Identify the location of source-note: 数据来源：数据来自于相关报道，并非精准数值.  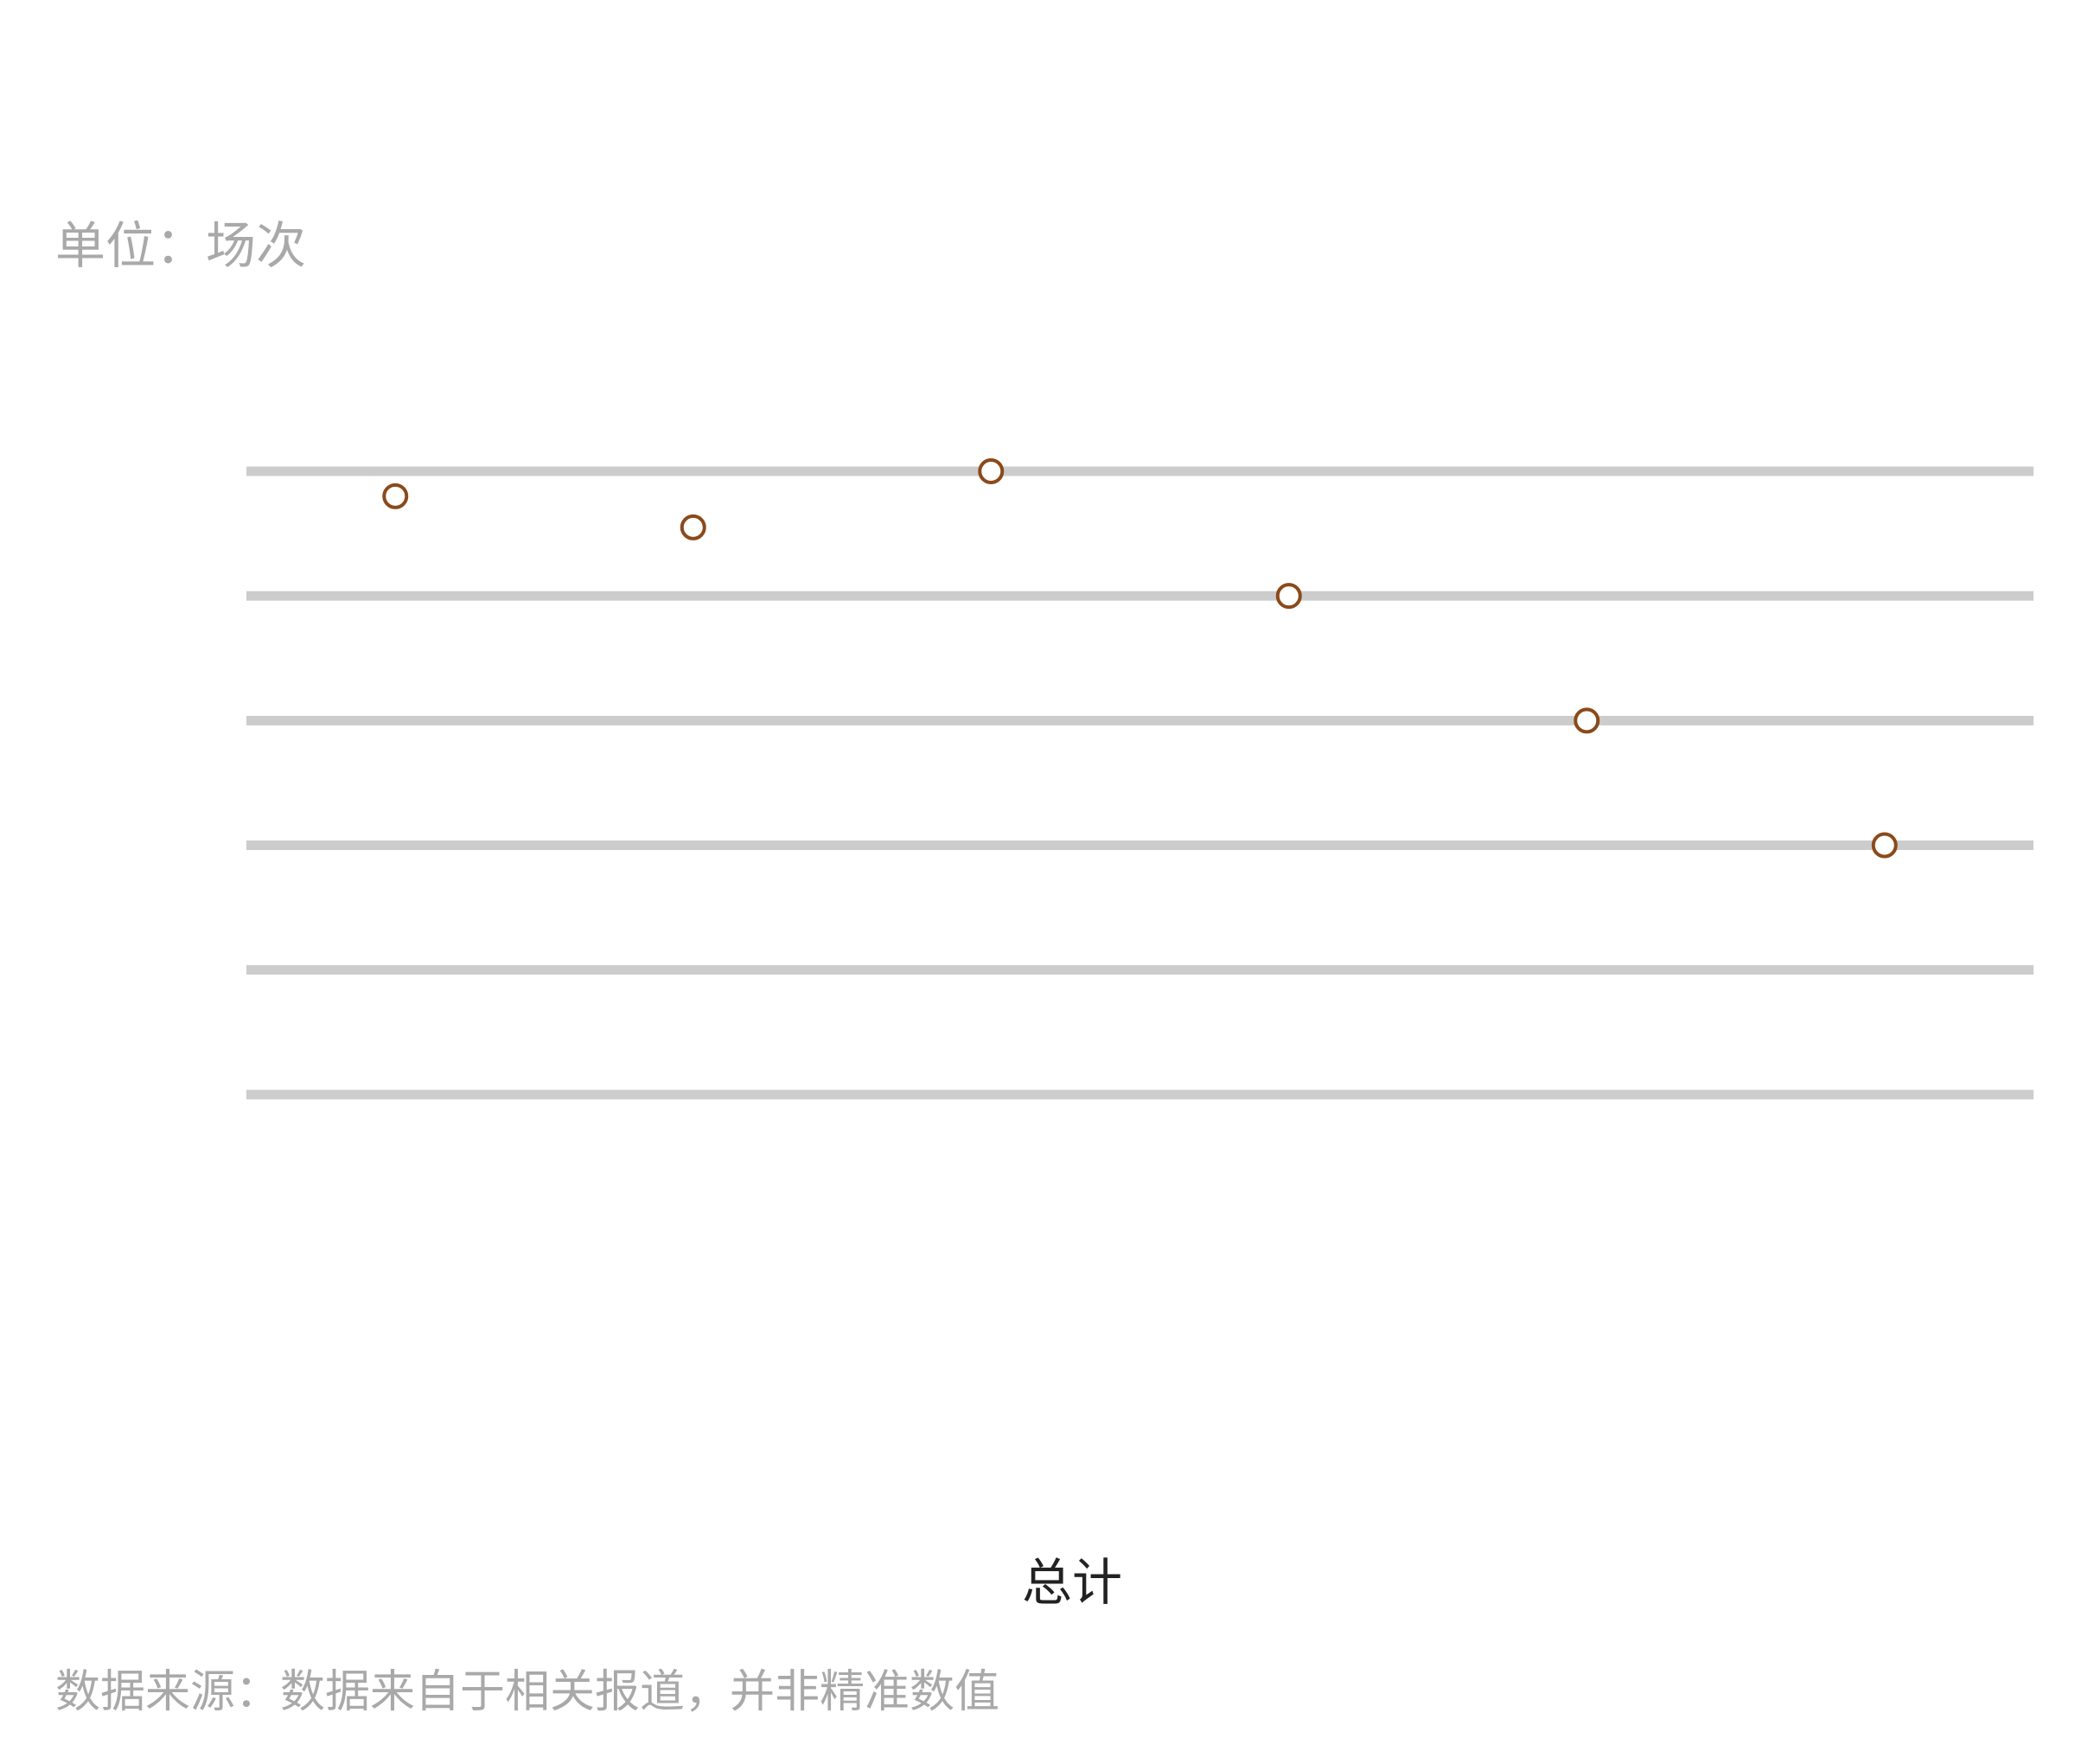
(527, 1692).